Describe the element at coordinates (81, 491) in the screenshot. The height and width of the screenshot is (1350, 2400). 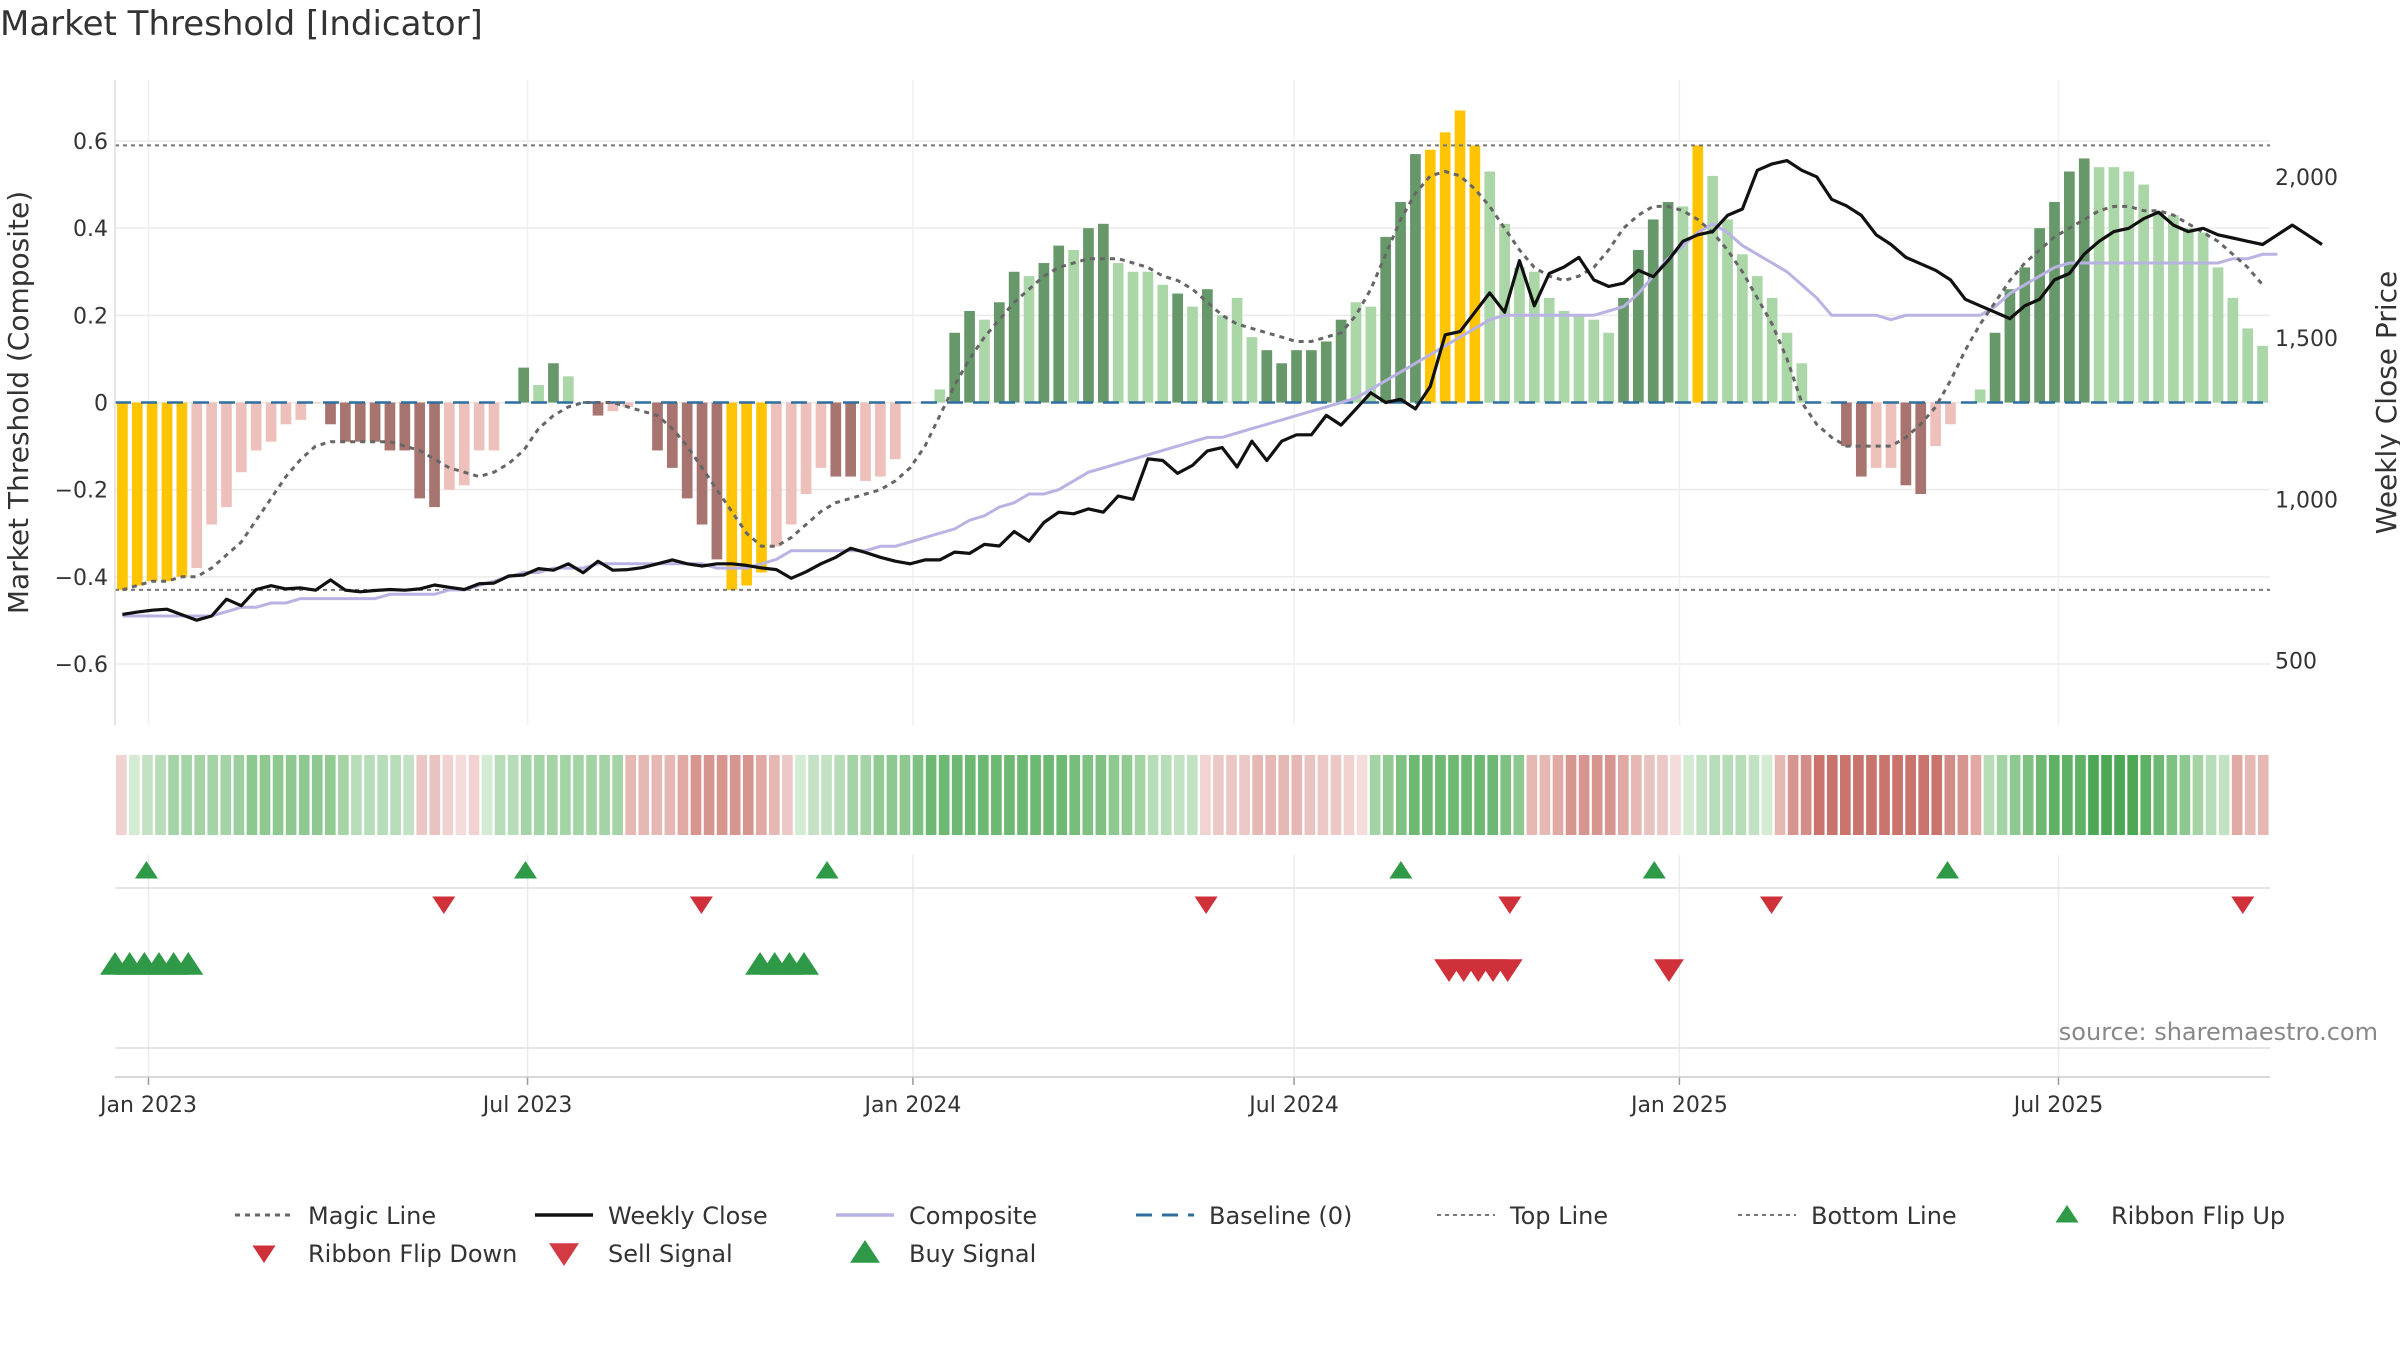
I see `left-tick-label: −0.2` at that location.